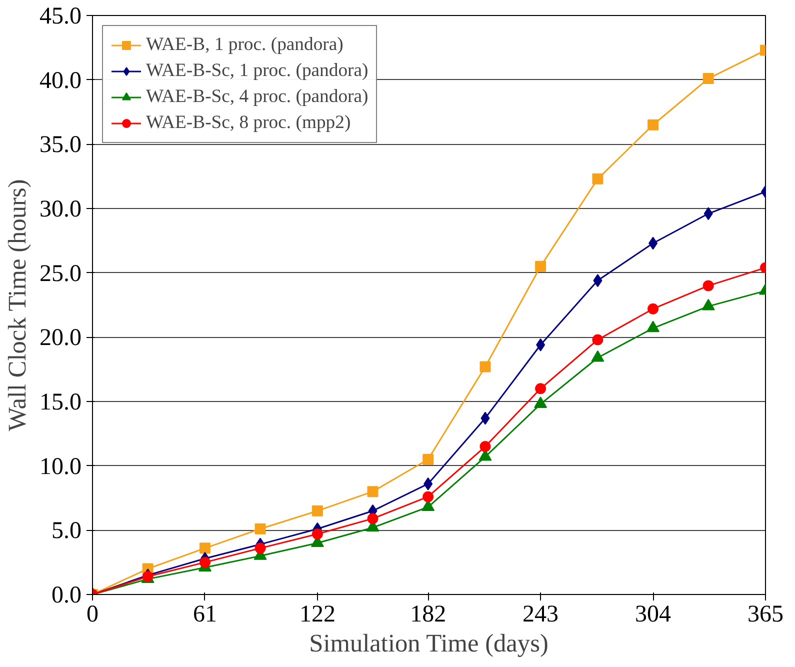 The width and height of the screenshot is (795, 667). What do you see at coordinates (18, 305) in the screenshot?
I see `y-axis-title: Wall Clock Time (hours)` at bounding box center [18, 305].